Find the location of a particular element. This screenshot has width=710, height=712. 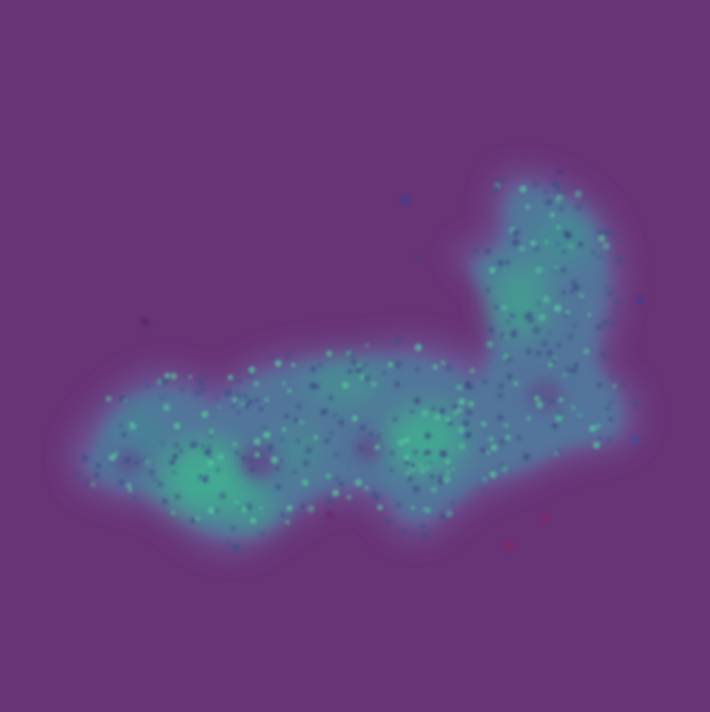

outlier-dot is located at coordinates (510, 545).